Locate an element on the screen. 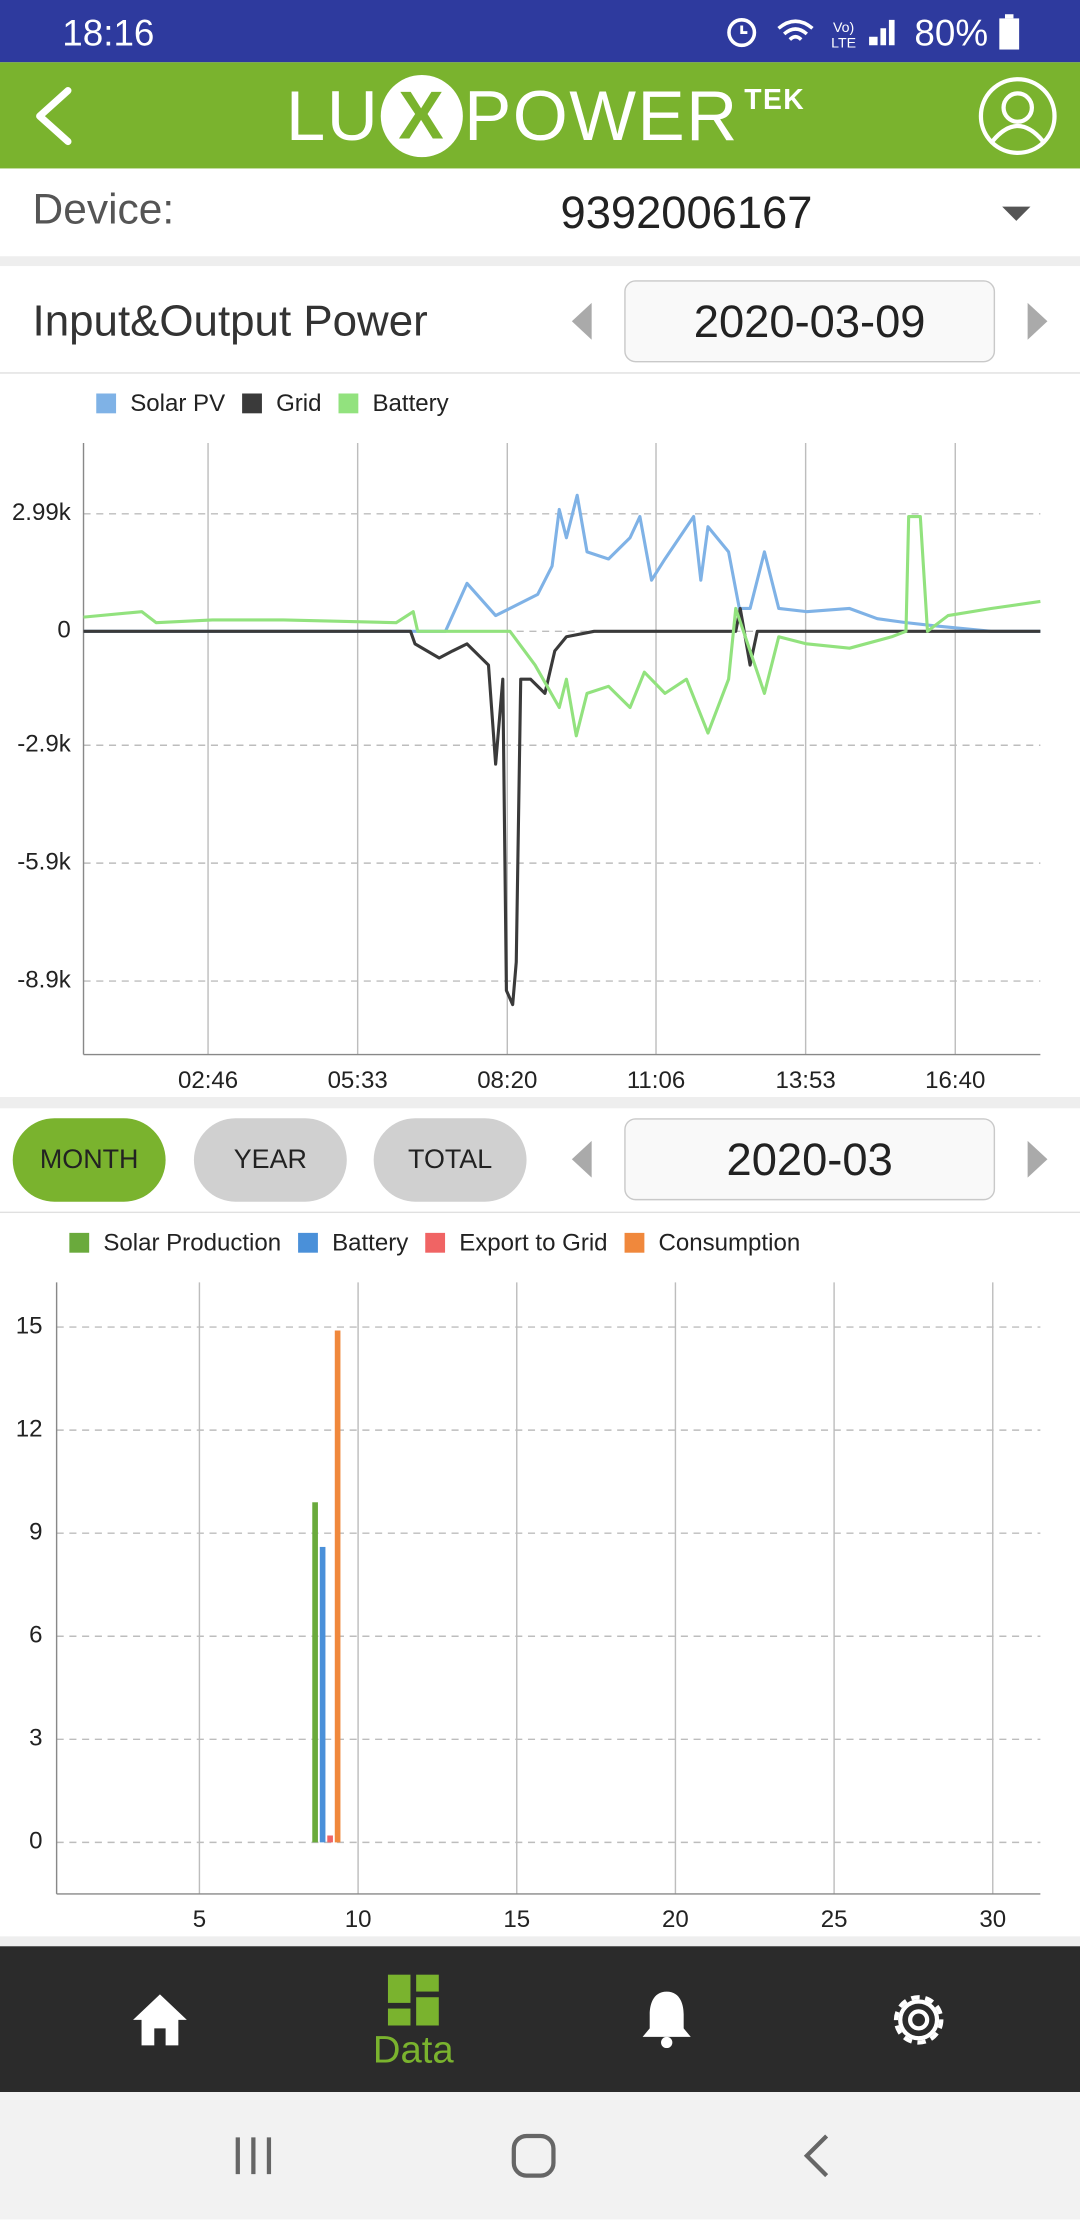 This screenshot has width=1080, height=2220. system-bar is located at coordinates (540, 2156).